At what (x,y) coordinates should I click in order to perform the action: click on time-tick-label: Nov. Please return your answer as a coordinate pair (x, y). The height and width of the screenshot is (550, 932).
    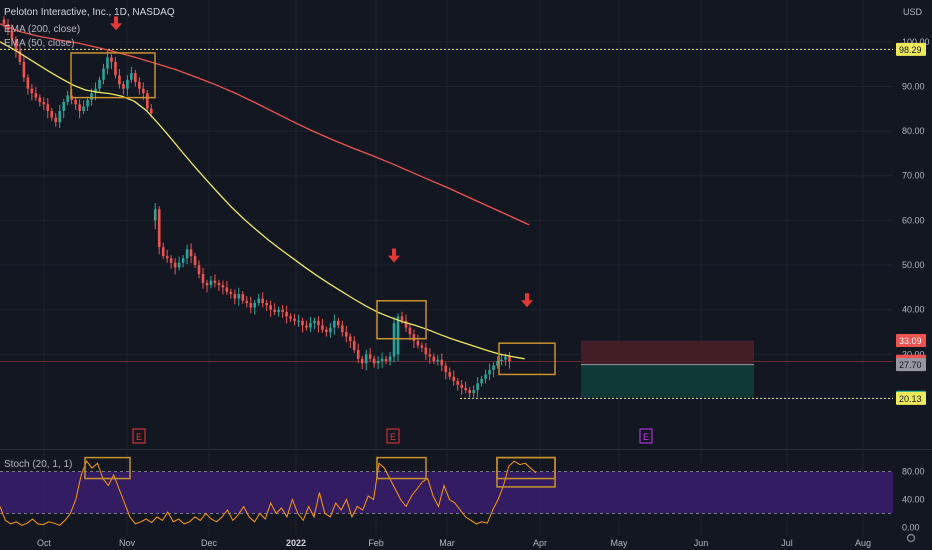
    Looking at the image, I should click on (127, 543).